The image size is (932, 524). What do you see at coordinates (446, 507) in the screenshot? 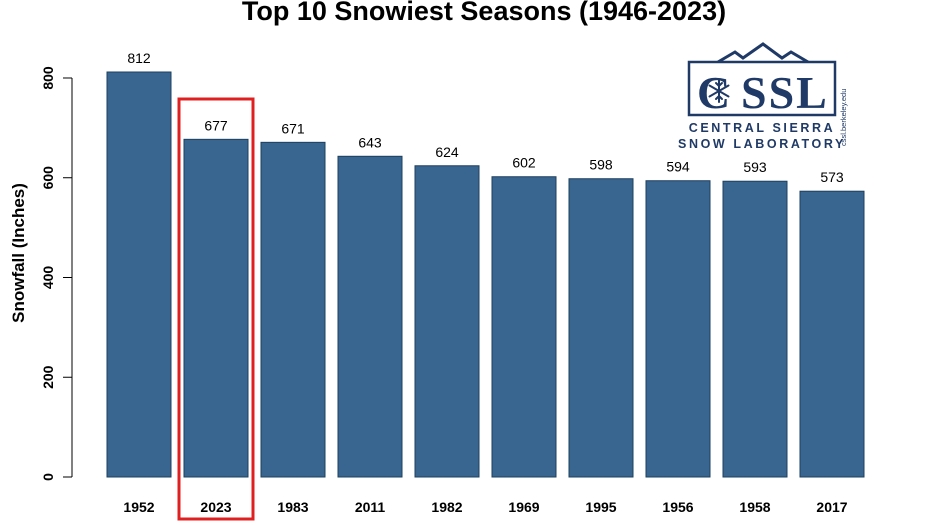
I see `x-tick-label-1982: 1982` at bounding box center [446, 507].